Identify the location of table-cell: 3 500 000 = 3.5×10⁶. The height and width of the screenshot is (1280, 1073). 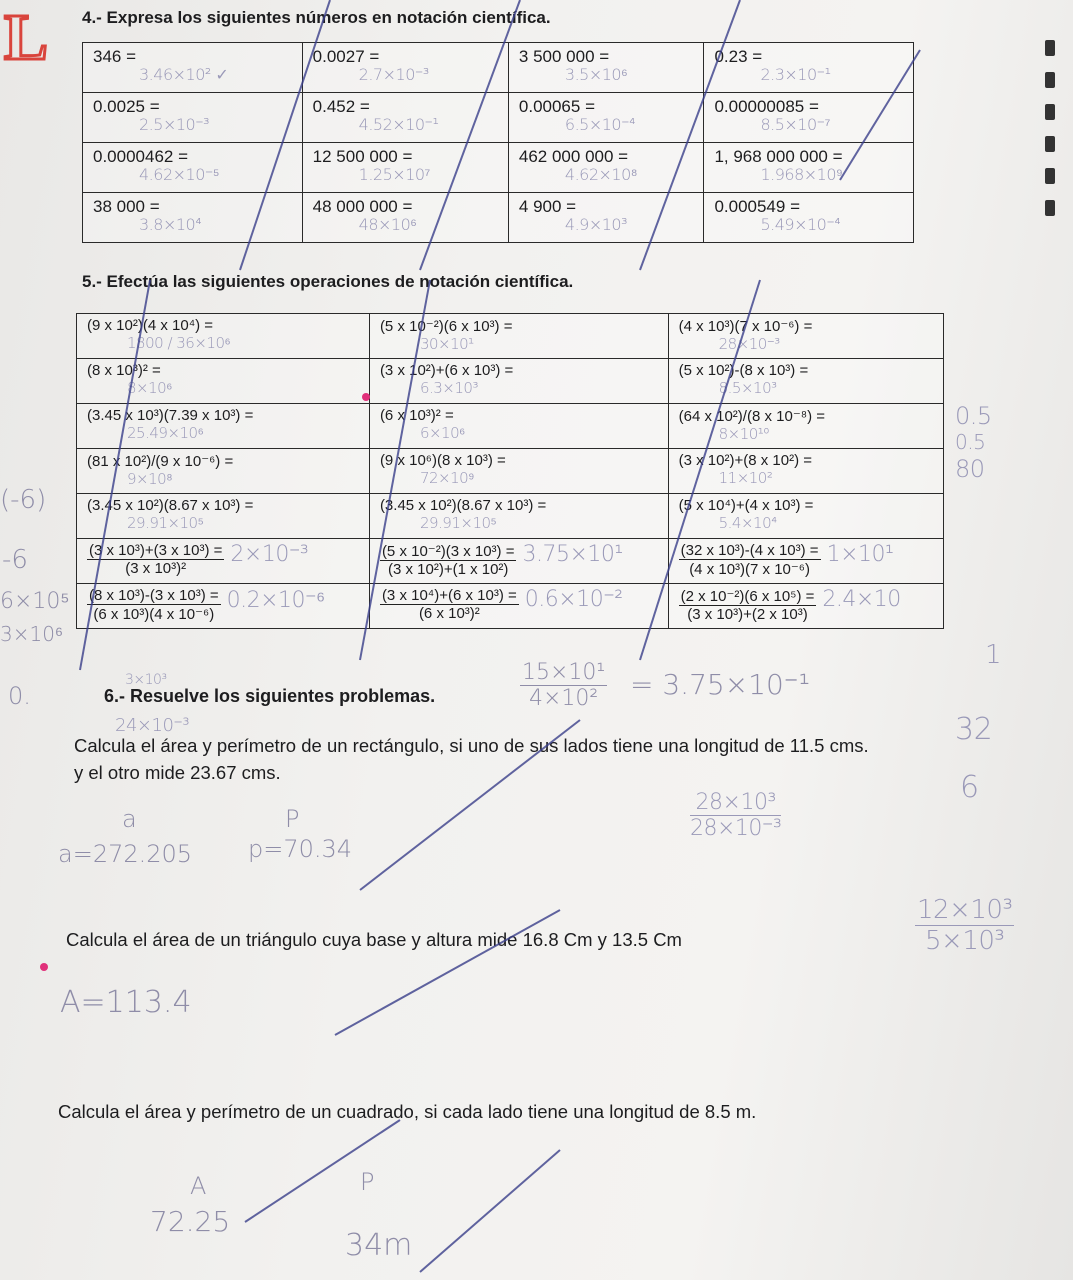
(606, 67).